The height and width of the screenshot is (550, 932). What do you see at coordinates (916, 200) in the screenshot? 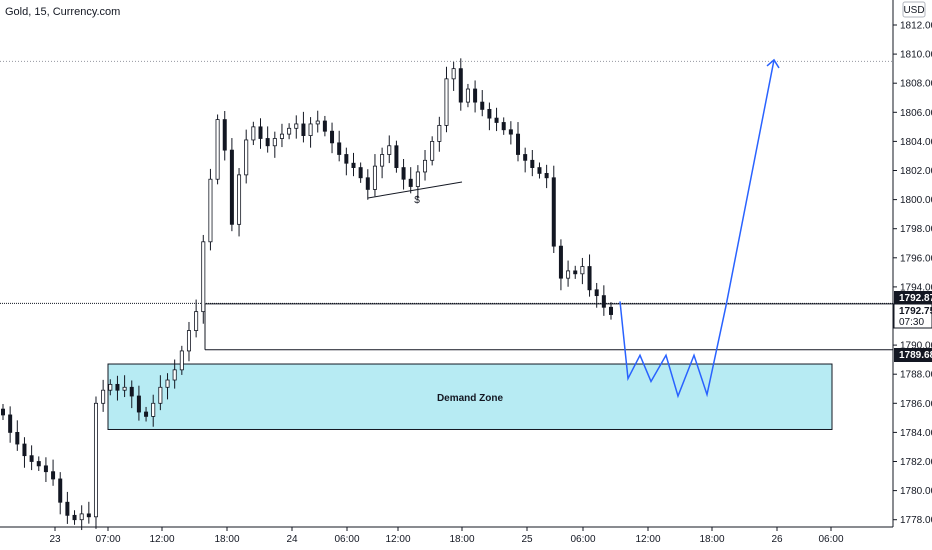
I see `price-tick-label: 1800.00` at bounding box center [916, 200].